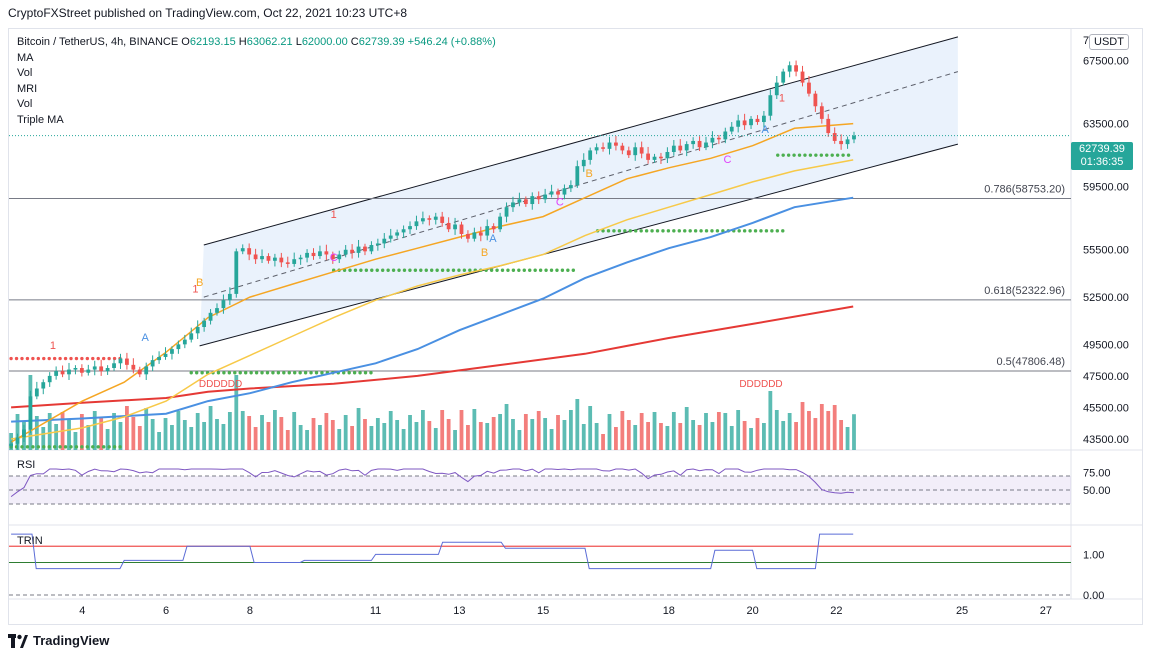  Describe the element at coordinates (560, 203) in the screenshot. I see `c-marker-2: C` at that location.